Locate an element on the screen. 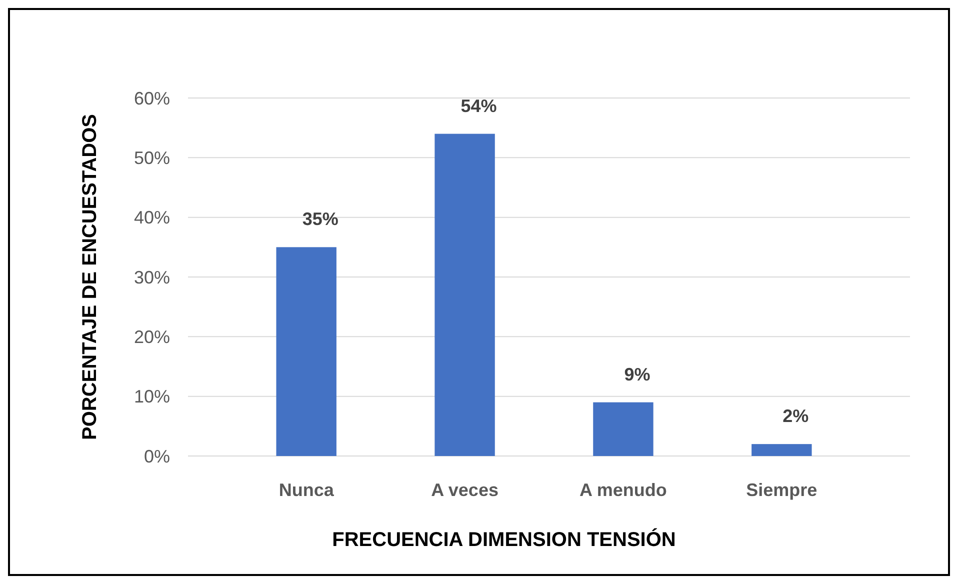 Image resolution: width=958 pixels, height=584 pixels. data-label: 9% is located at coordinates (637, 374).